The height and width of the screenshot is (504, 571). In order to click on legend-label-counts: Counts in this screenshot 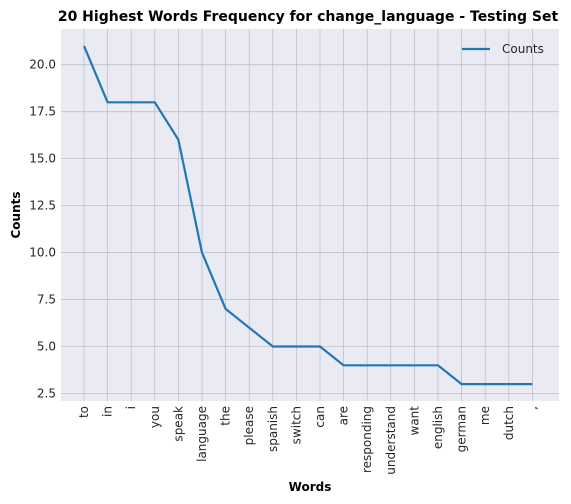, I will do `click(523, 49)`.